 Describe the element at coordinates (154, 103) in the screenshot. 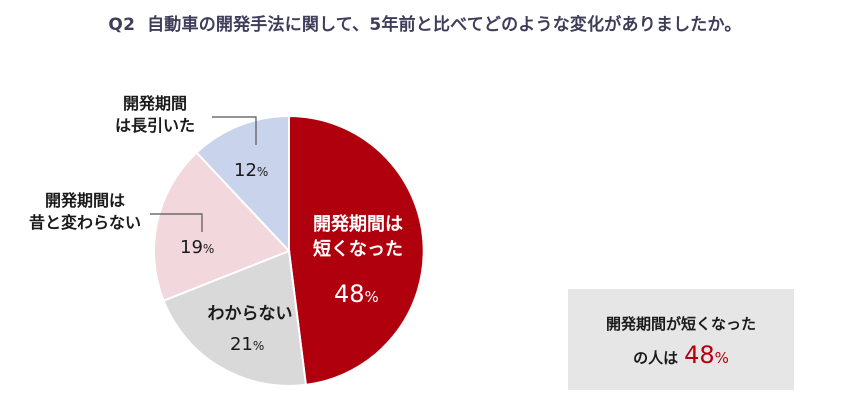

I see `label-longer-line1: 開発期間` at that location.